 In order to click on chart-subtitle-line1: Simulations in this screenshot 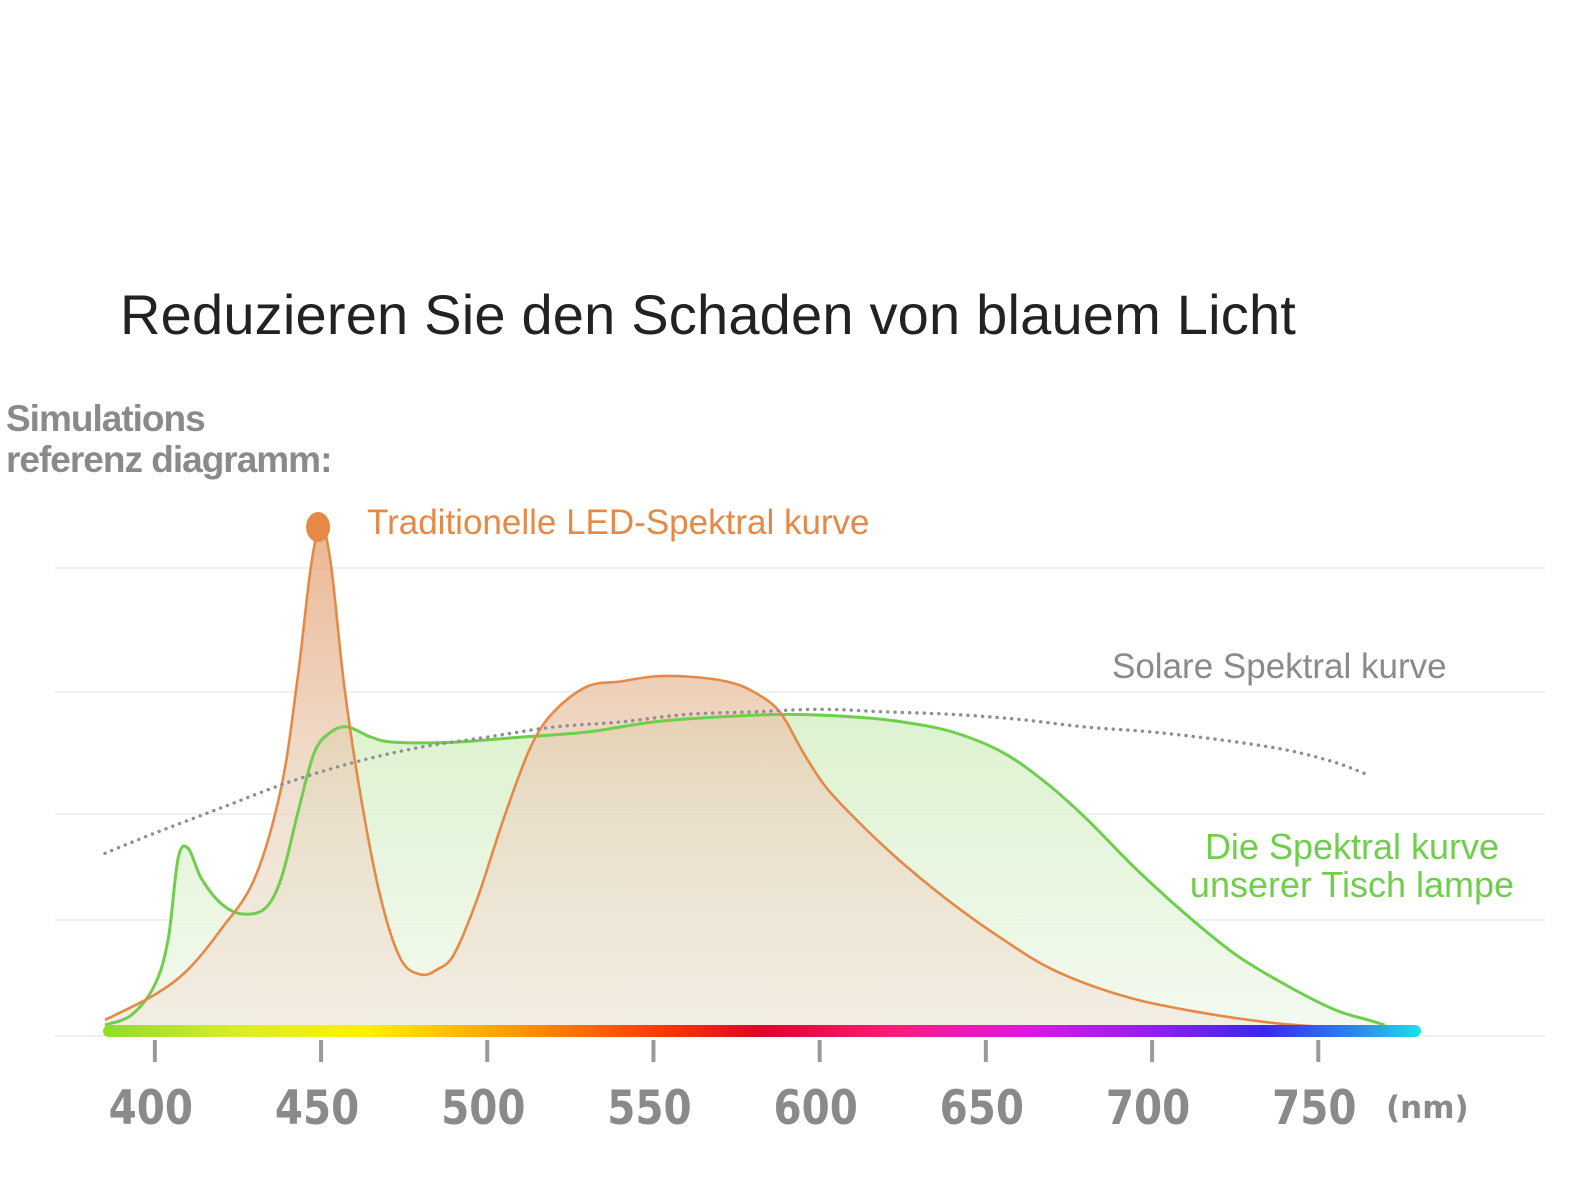, I will do `click(106, 418)`.